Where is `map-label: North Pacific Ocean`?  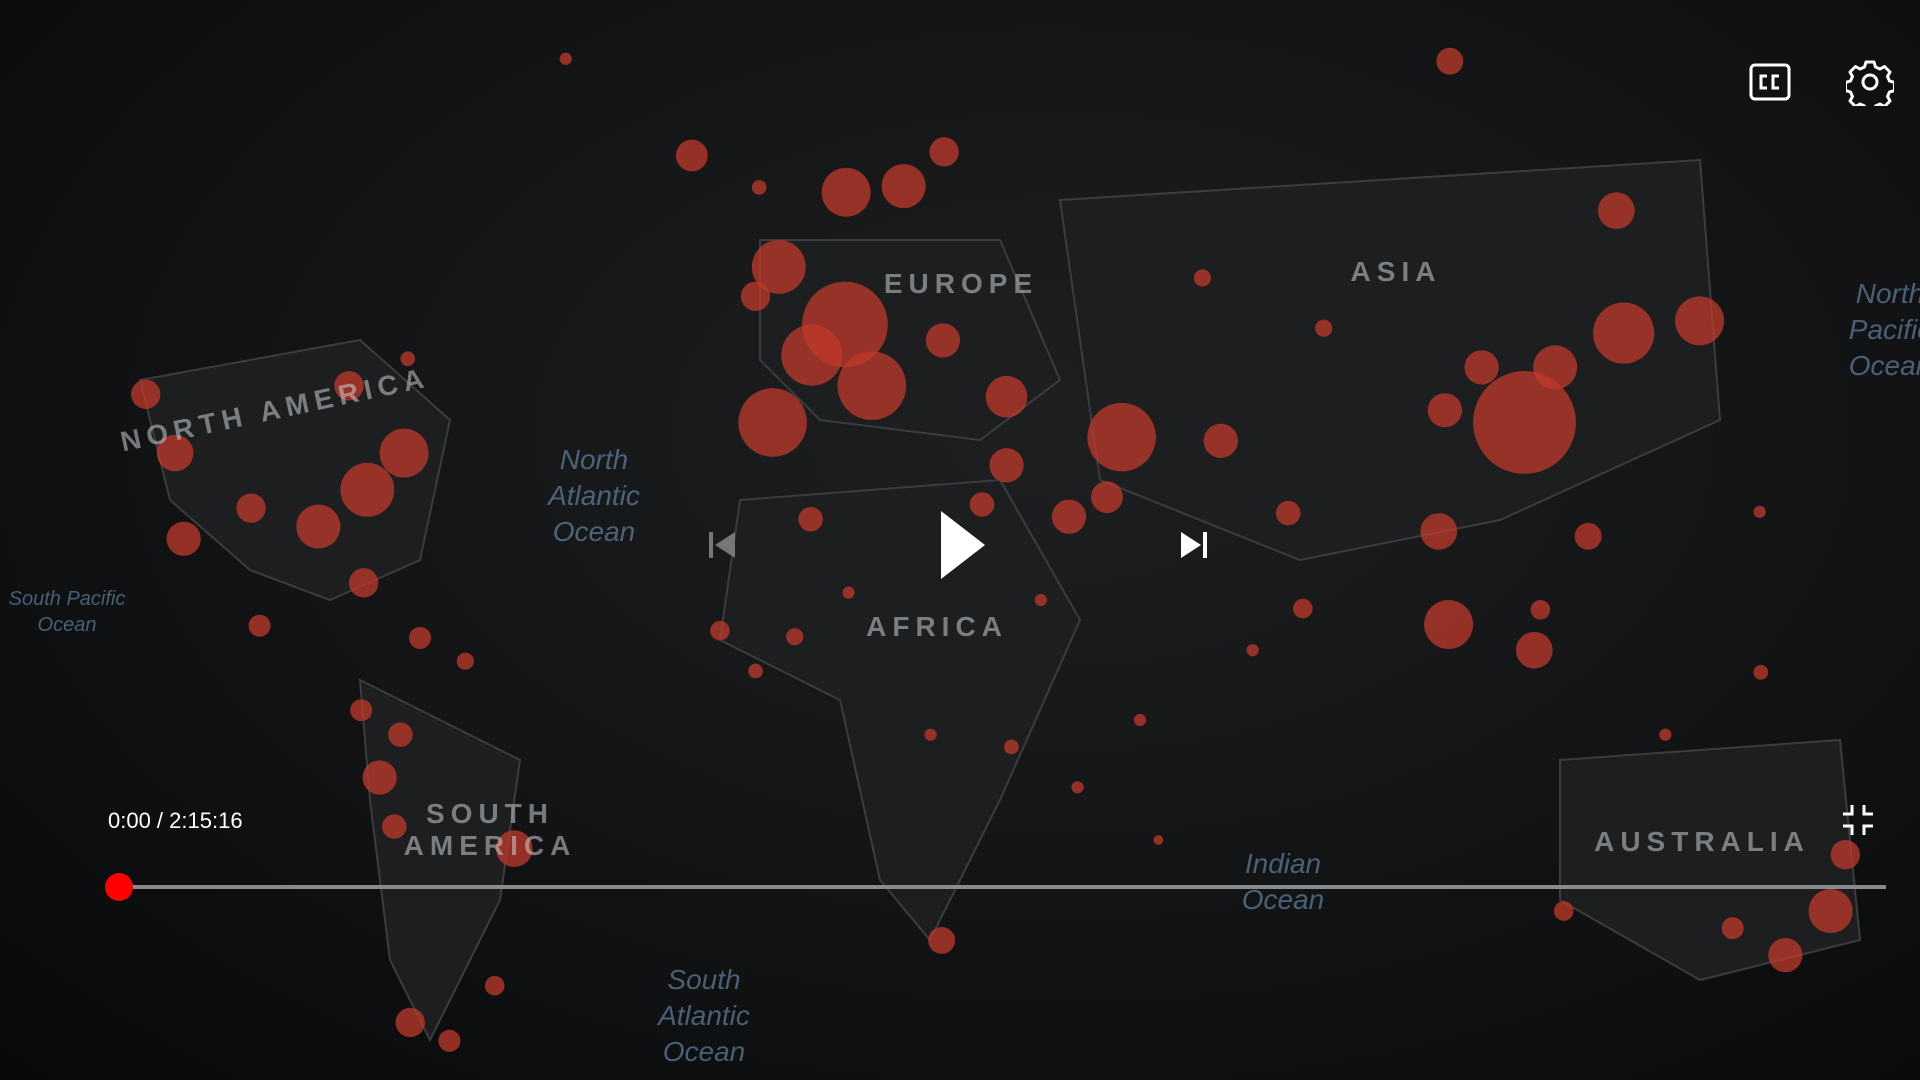 map-label: North Pacific Ocean is located at coordinates (1884, 329).